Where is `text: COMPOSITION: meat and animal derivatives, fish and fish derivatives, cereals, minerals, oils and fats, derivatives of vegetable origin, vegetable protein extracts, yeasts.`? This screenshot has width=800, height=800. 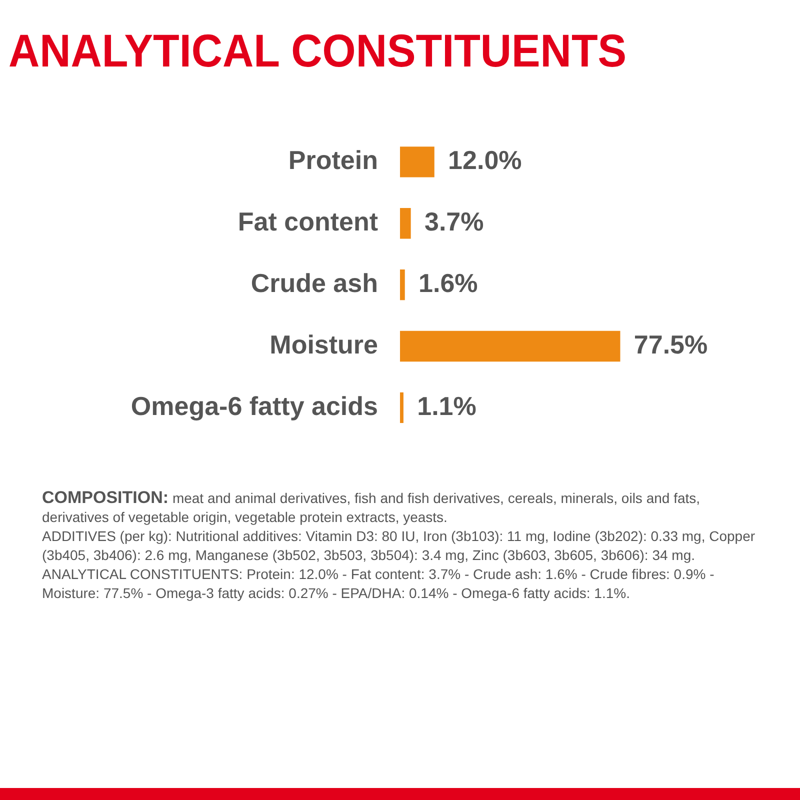
text: COMPOSITION: meat and animal derivatives, fish and fish derivatives, cereals, minerals, oils and fats, derivatives of vegetable origin, vegetable protein extracts, yeasts. is located at coordinates (371, 506).